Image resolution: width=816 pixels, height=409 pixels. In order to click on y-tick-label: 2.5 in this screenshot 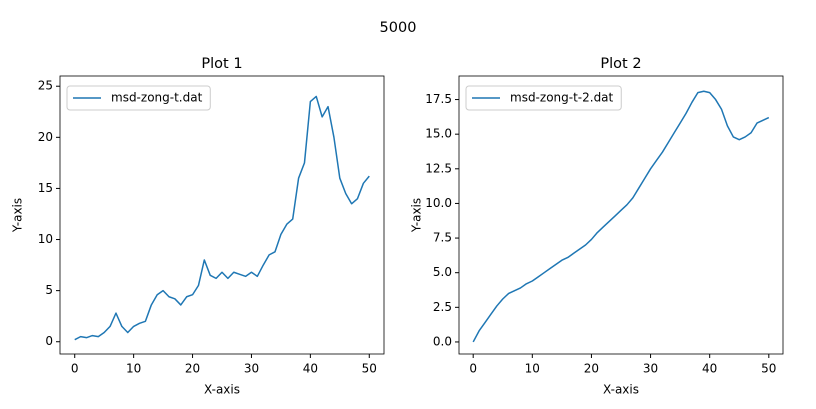, I will do `click(442, 307)`.